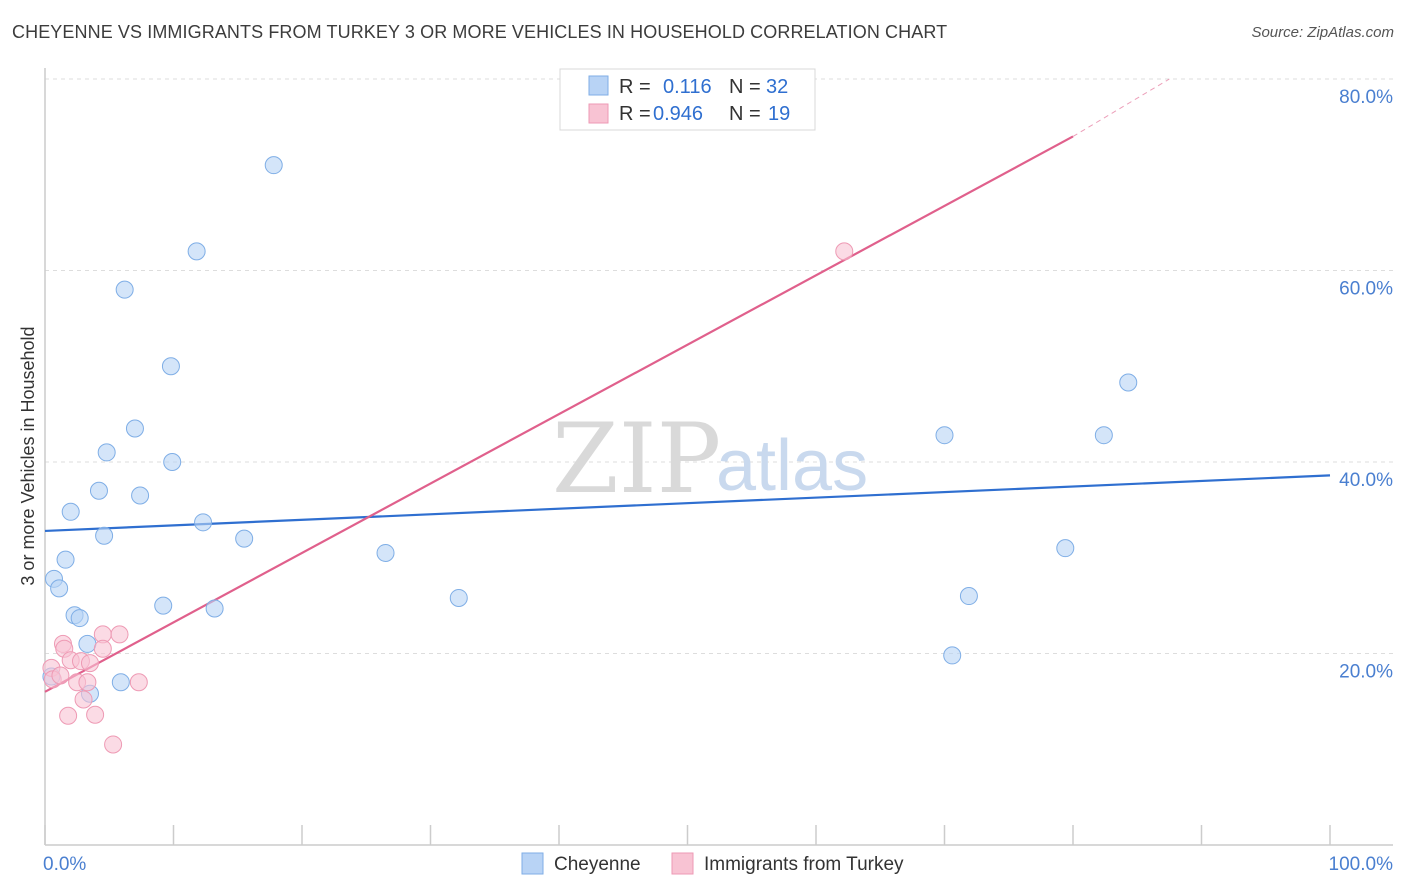 This screenshot has width=1406, height=892. I want to click on y-tick-label: 20.0%, so click(1366, 672).